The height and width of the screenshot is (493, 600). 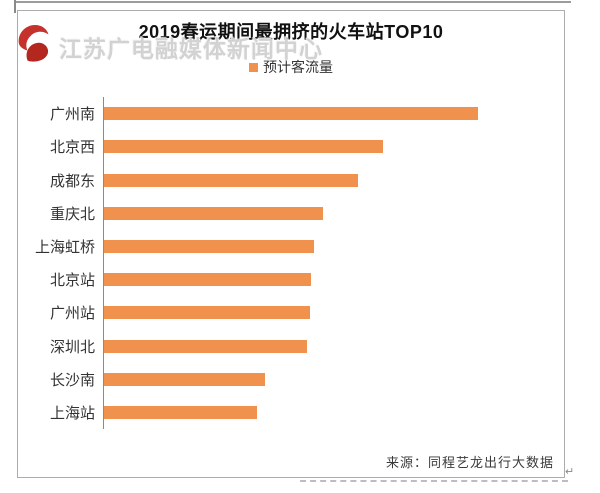 What do you see at coordinates (72, 148) in the screenshot?
I see `category-label: 北京西` at bounding box center [72, 148].